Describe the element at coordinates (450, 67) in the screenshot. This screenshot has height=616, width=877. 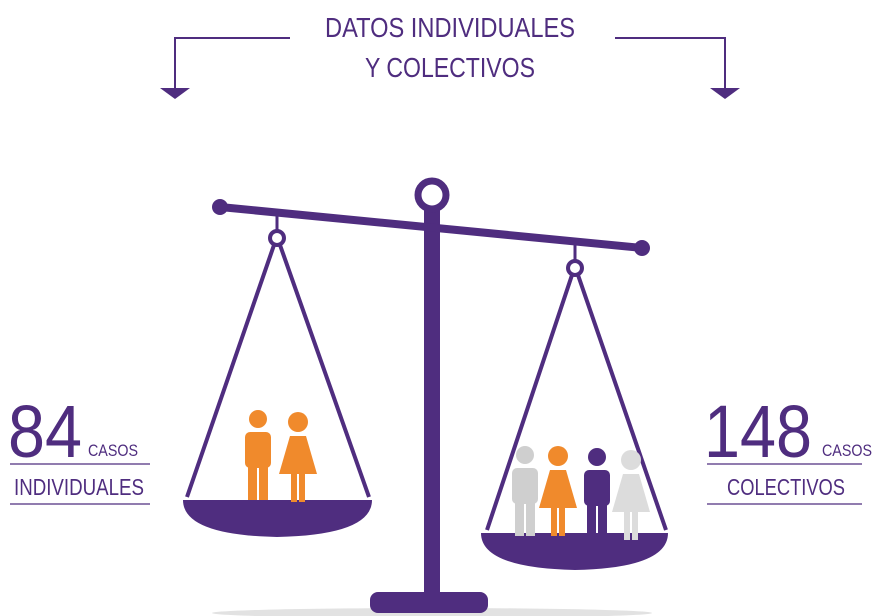
I see `title-line: Y COLECTIVOS` at that location.